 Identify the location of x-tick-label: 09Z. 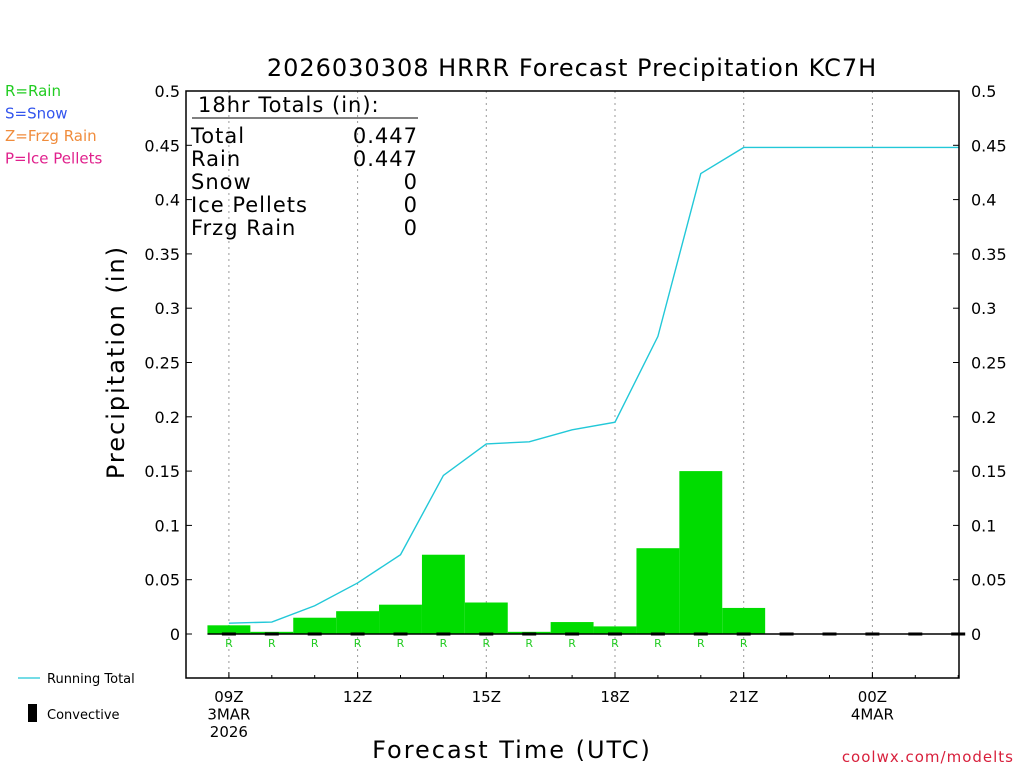
(228, 697).